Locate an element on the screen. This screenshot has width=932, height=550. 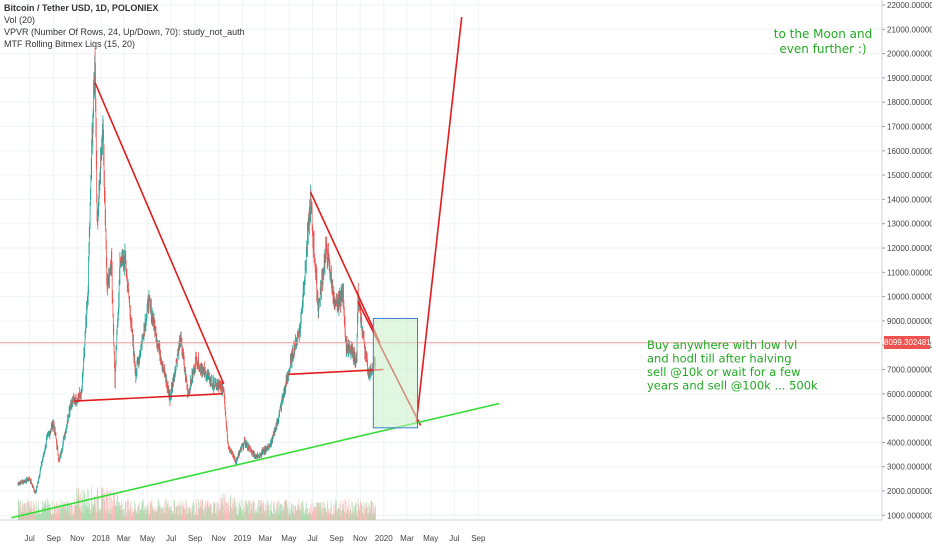
y-tick-label: 15000.00000000 is located at coordinates (909, 175).